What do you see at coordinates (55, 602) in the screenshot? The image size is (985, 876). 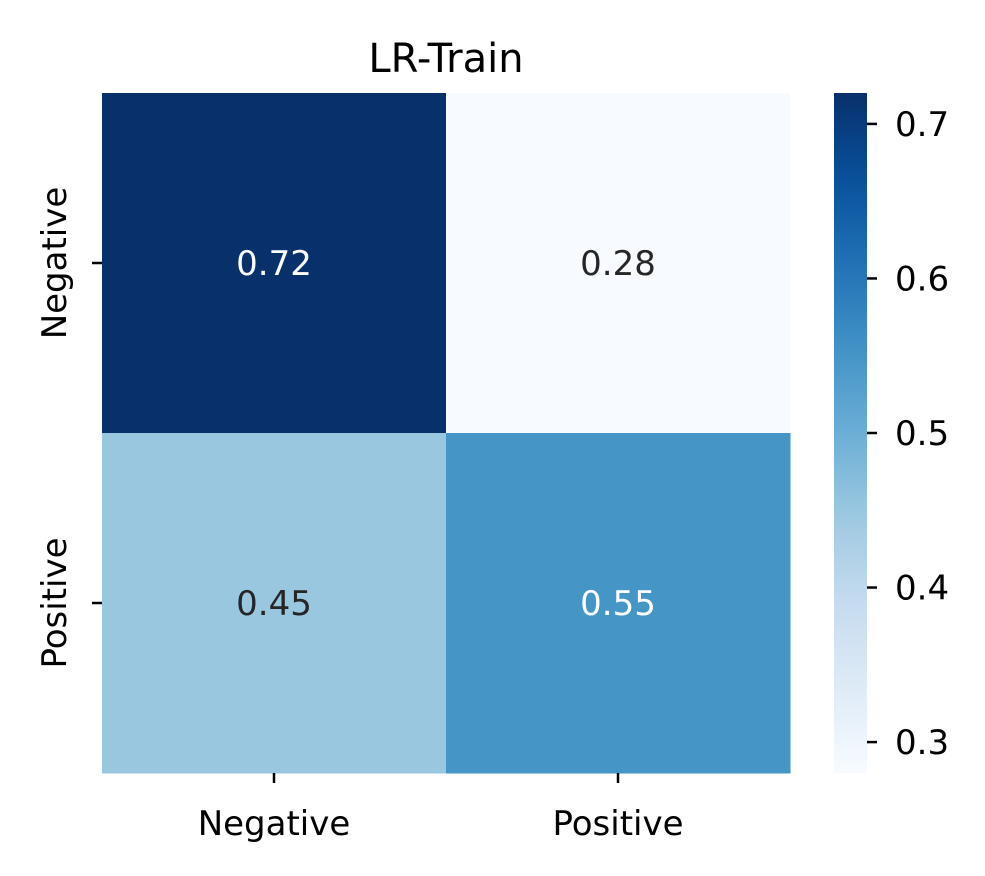 I see `y-tick-label-1: Positive` at bounding box center [55, 602].